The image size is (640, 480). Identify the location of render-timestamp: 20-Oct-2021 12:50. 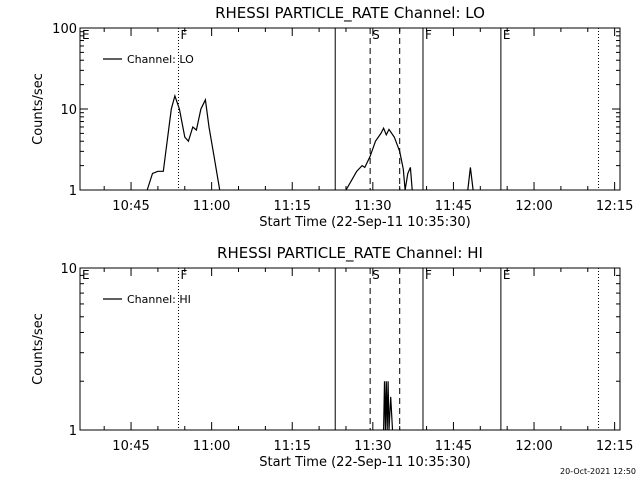
(598, 471).